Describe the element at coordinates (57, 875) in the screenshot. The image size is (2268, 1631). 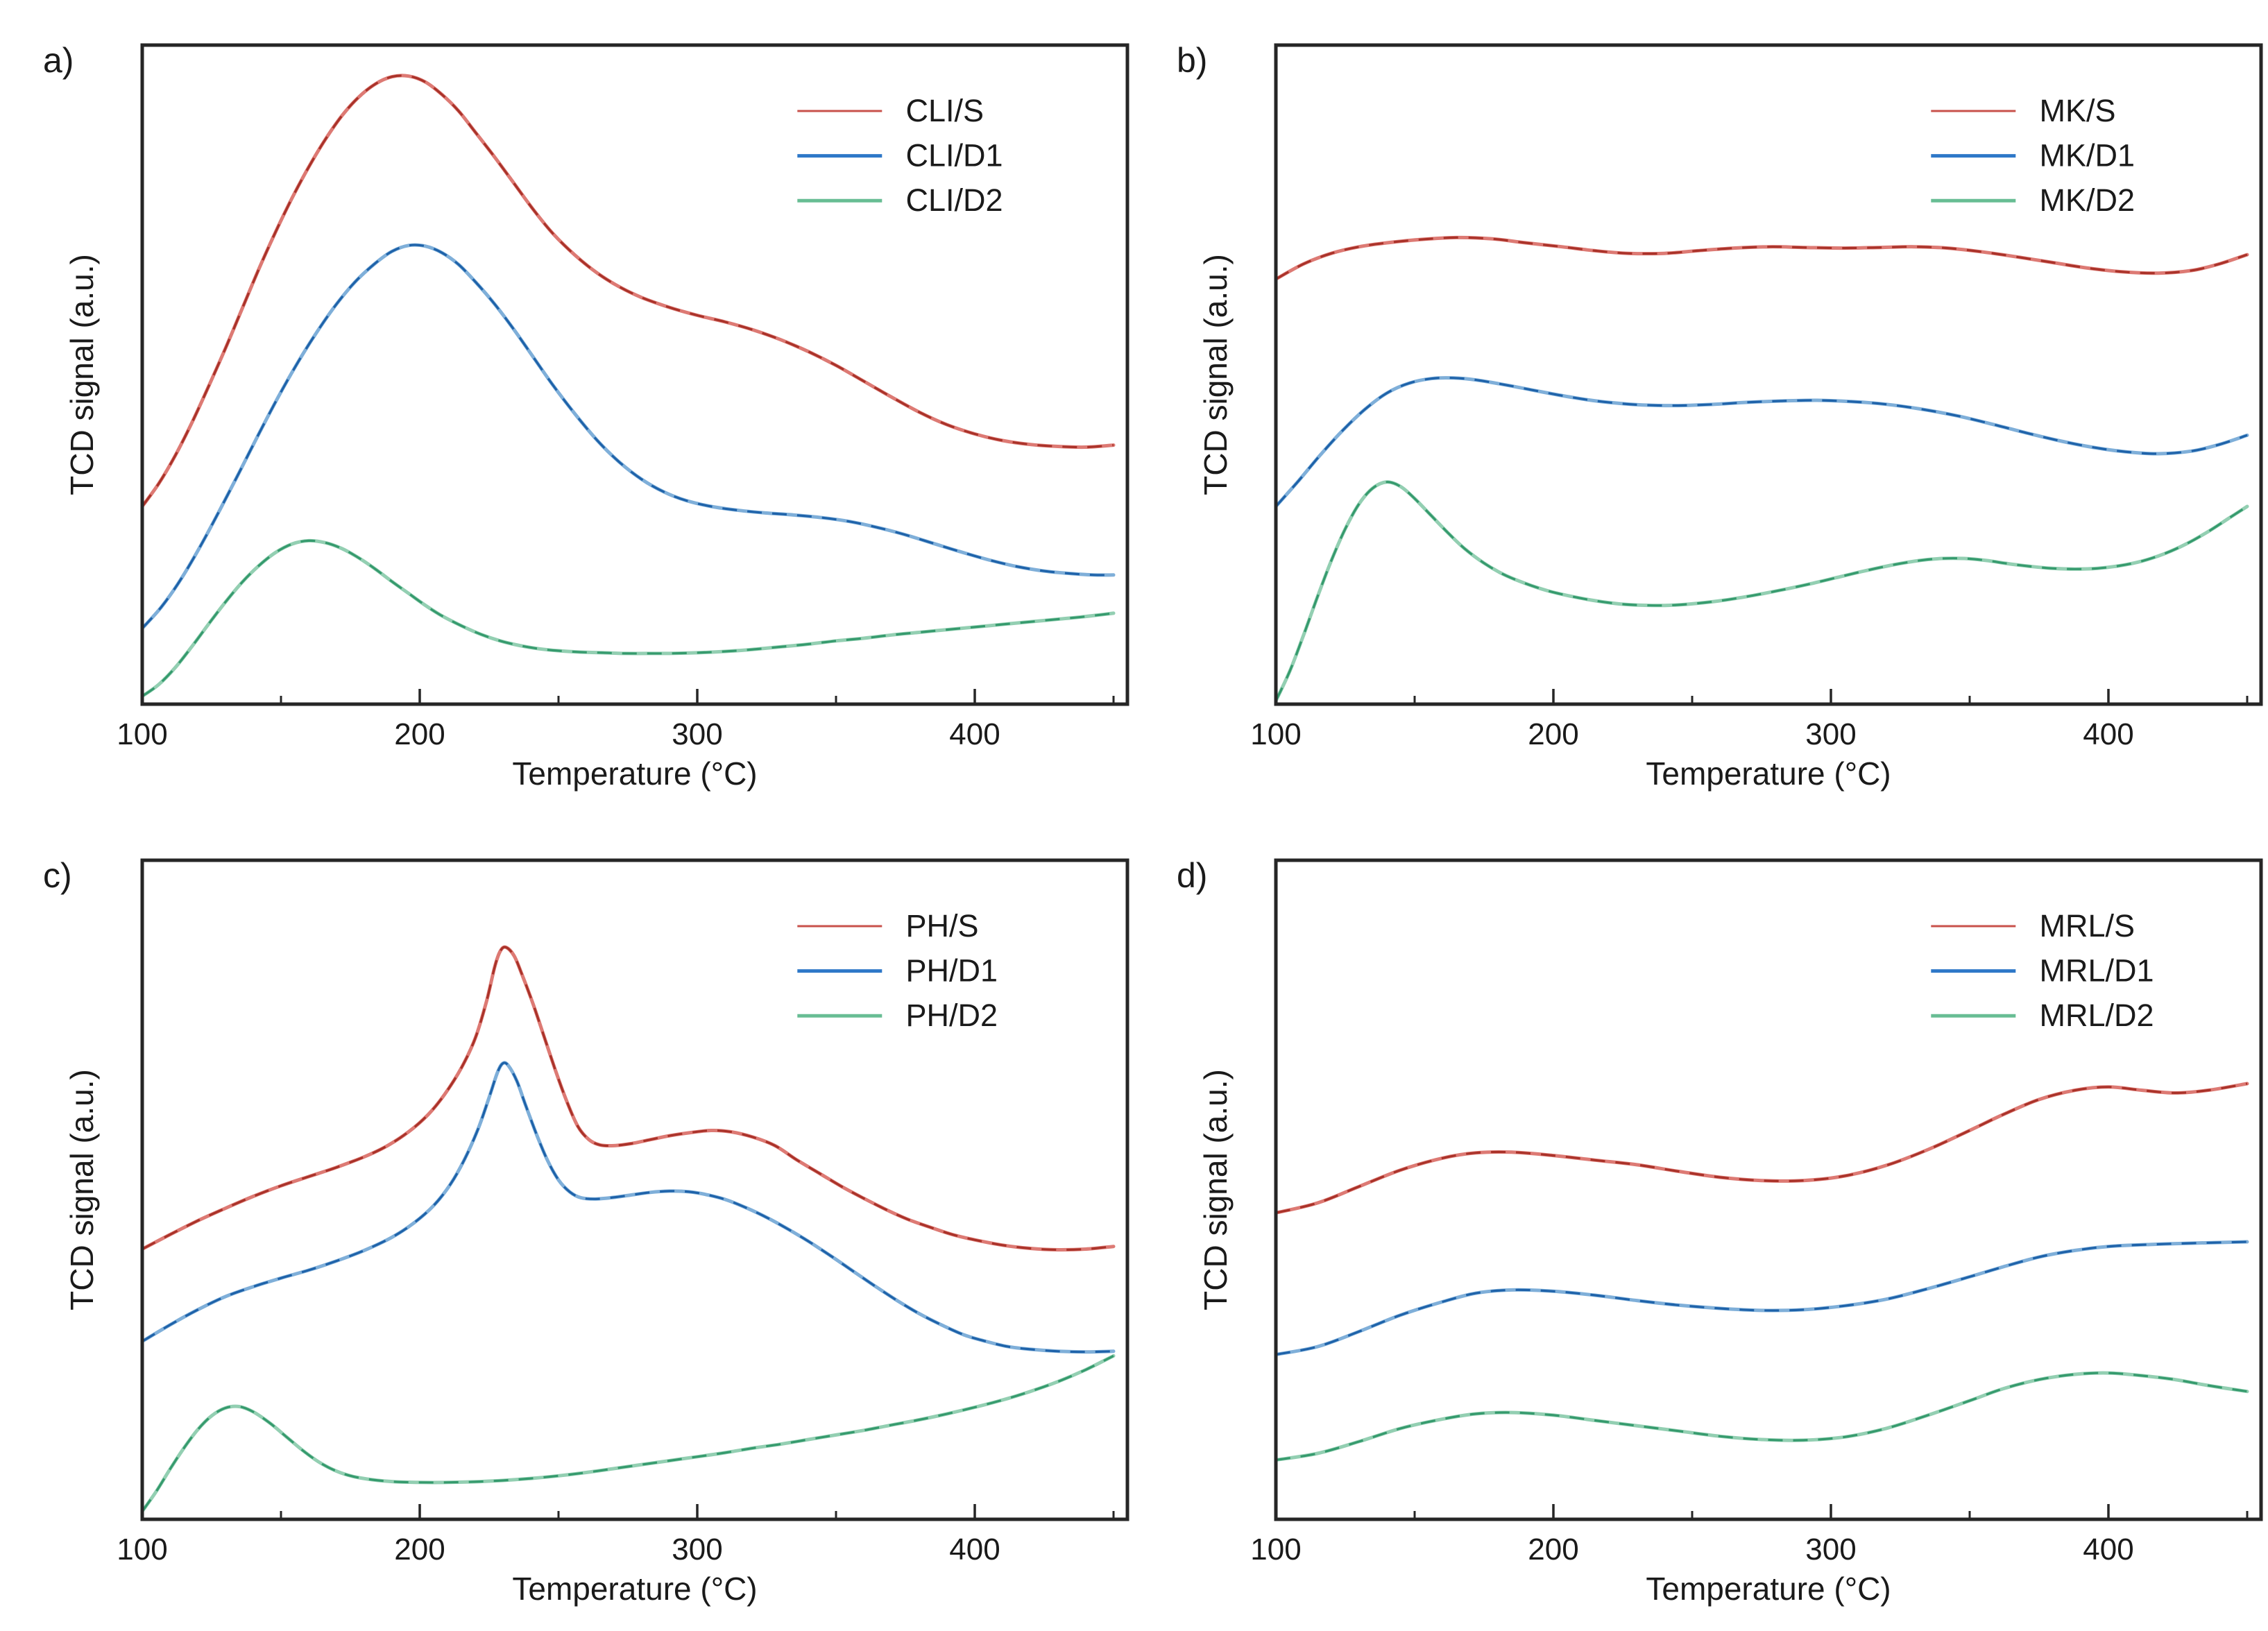
I see `panel-letter: c)` at that location.